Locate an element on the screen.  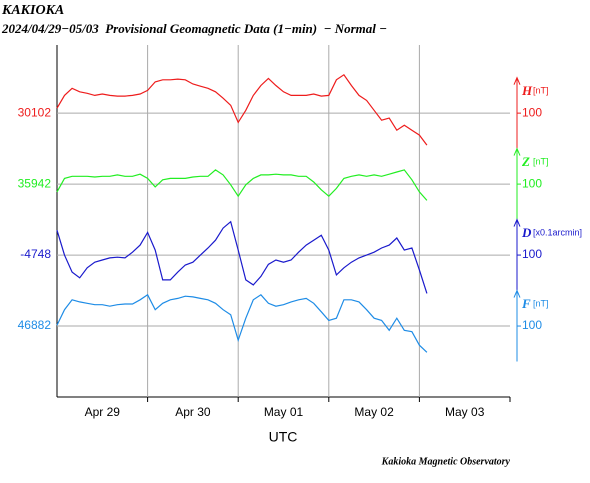
x-axis-title: UTC is located at coordinates (283, 437).